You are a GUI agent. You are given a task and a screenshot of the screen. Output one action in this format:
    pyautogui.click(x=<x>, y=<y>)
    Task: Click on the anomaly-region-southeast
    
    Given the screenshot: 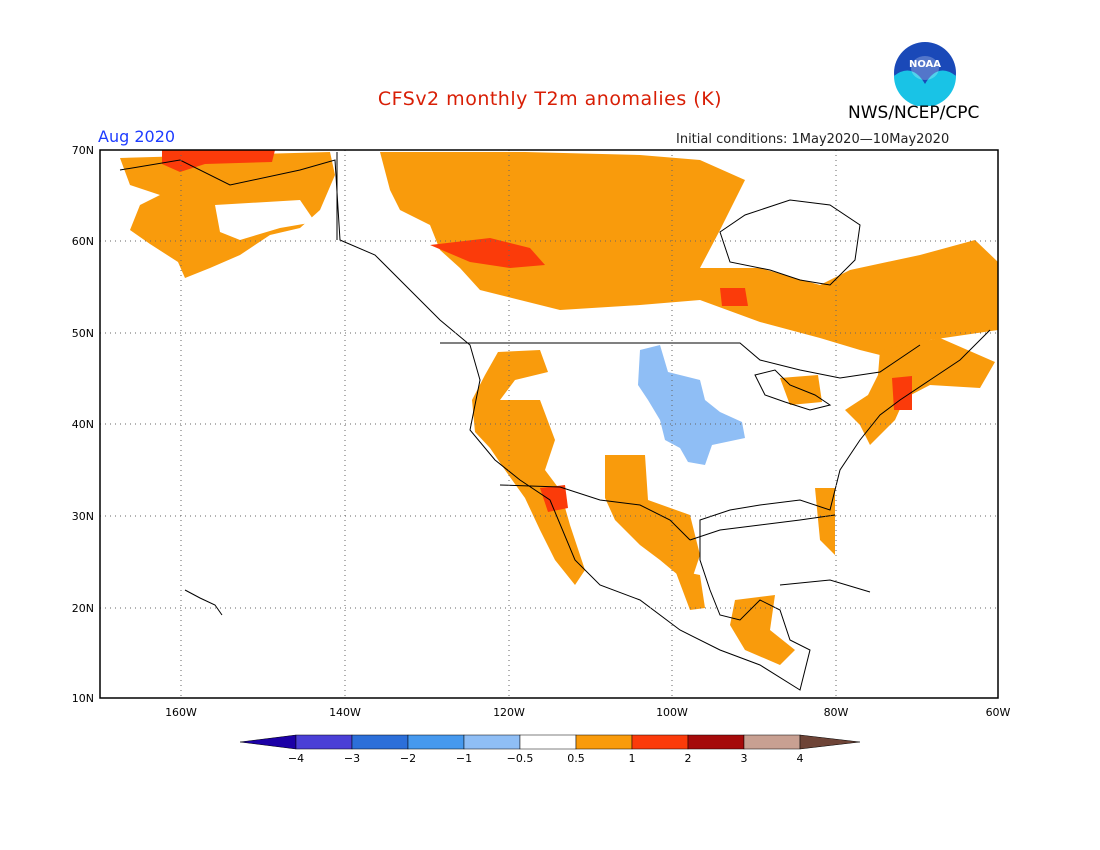 What is the action you would take?
    pyautogui.click(x=825, y=521)
    